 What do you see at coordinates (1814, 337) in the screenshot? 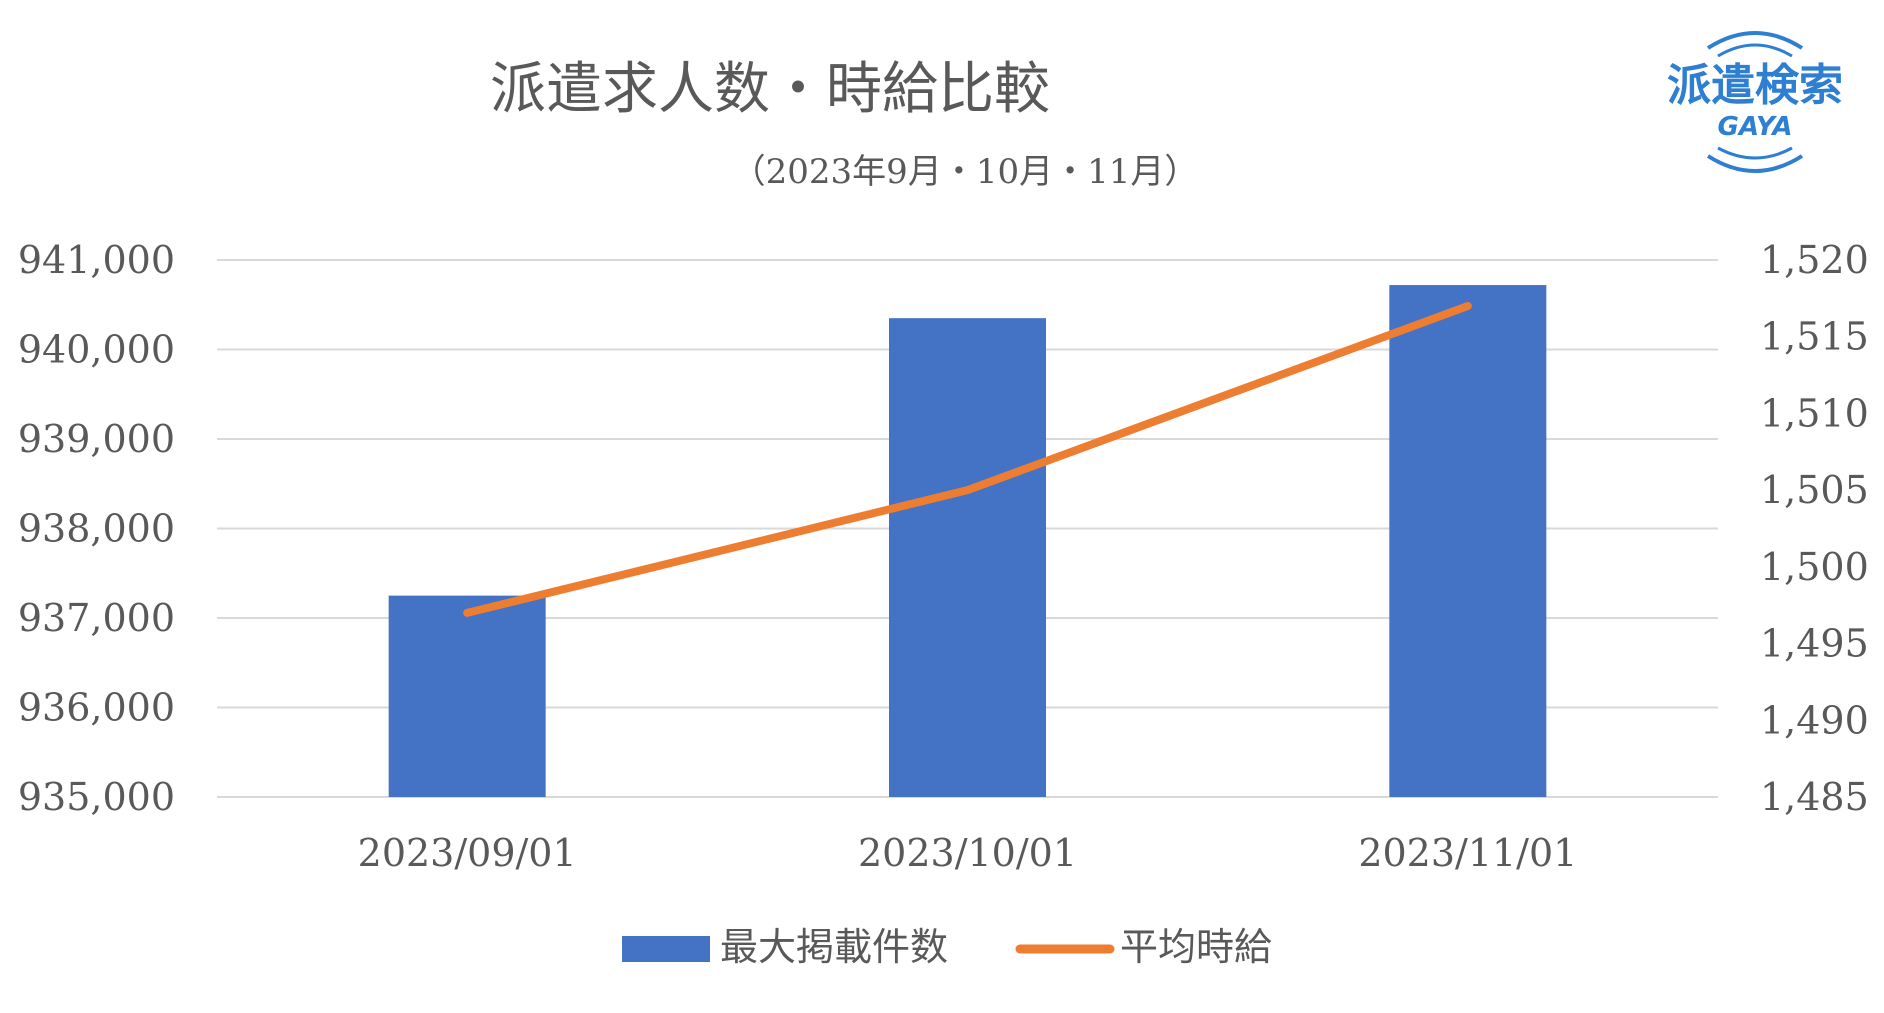
I see `y-right-tick-label: 1,515` at bounding box center [1814, 337].